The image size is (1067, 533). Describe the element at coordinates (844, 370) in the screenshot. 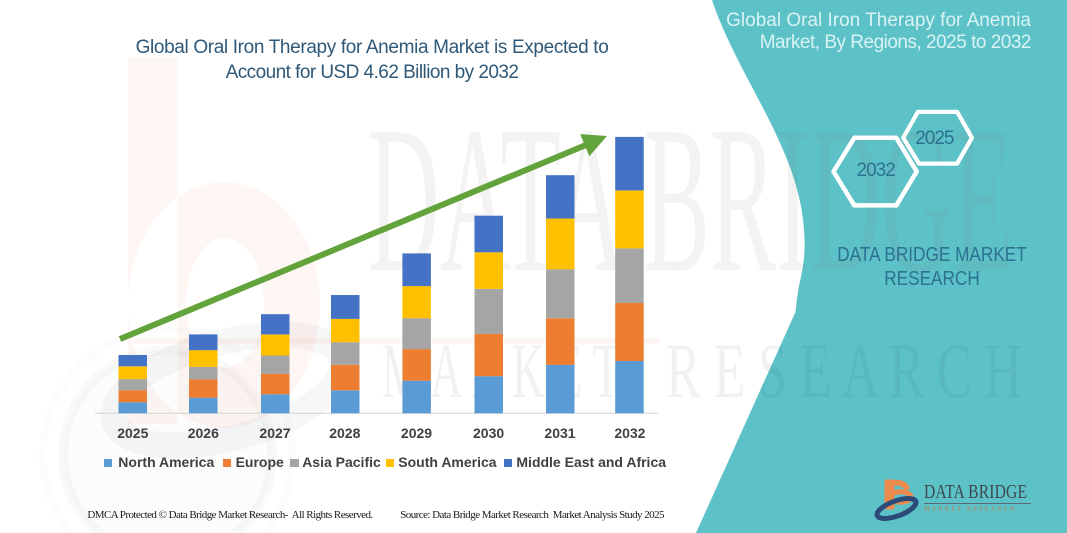

I see `svg-text: R E S E A R C H` at that location.